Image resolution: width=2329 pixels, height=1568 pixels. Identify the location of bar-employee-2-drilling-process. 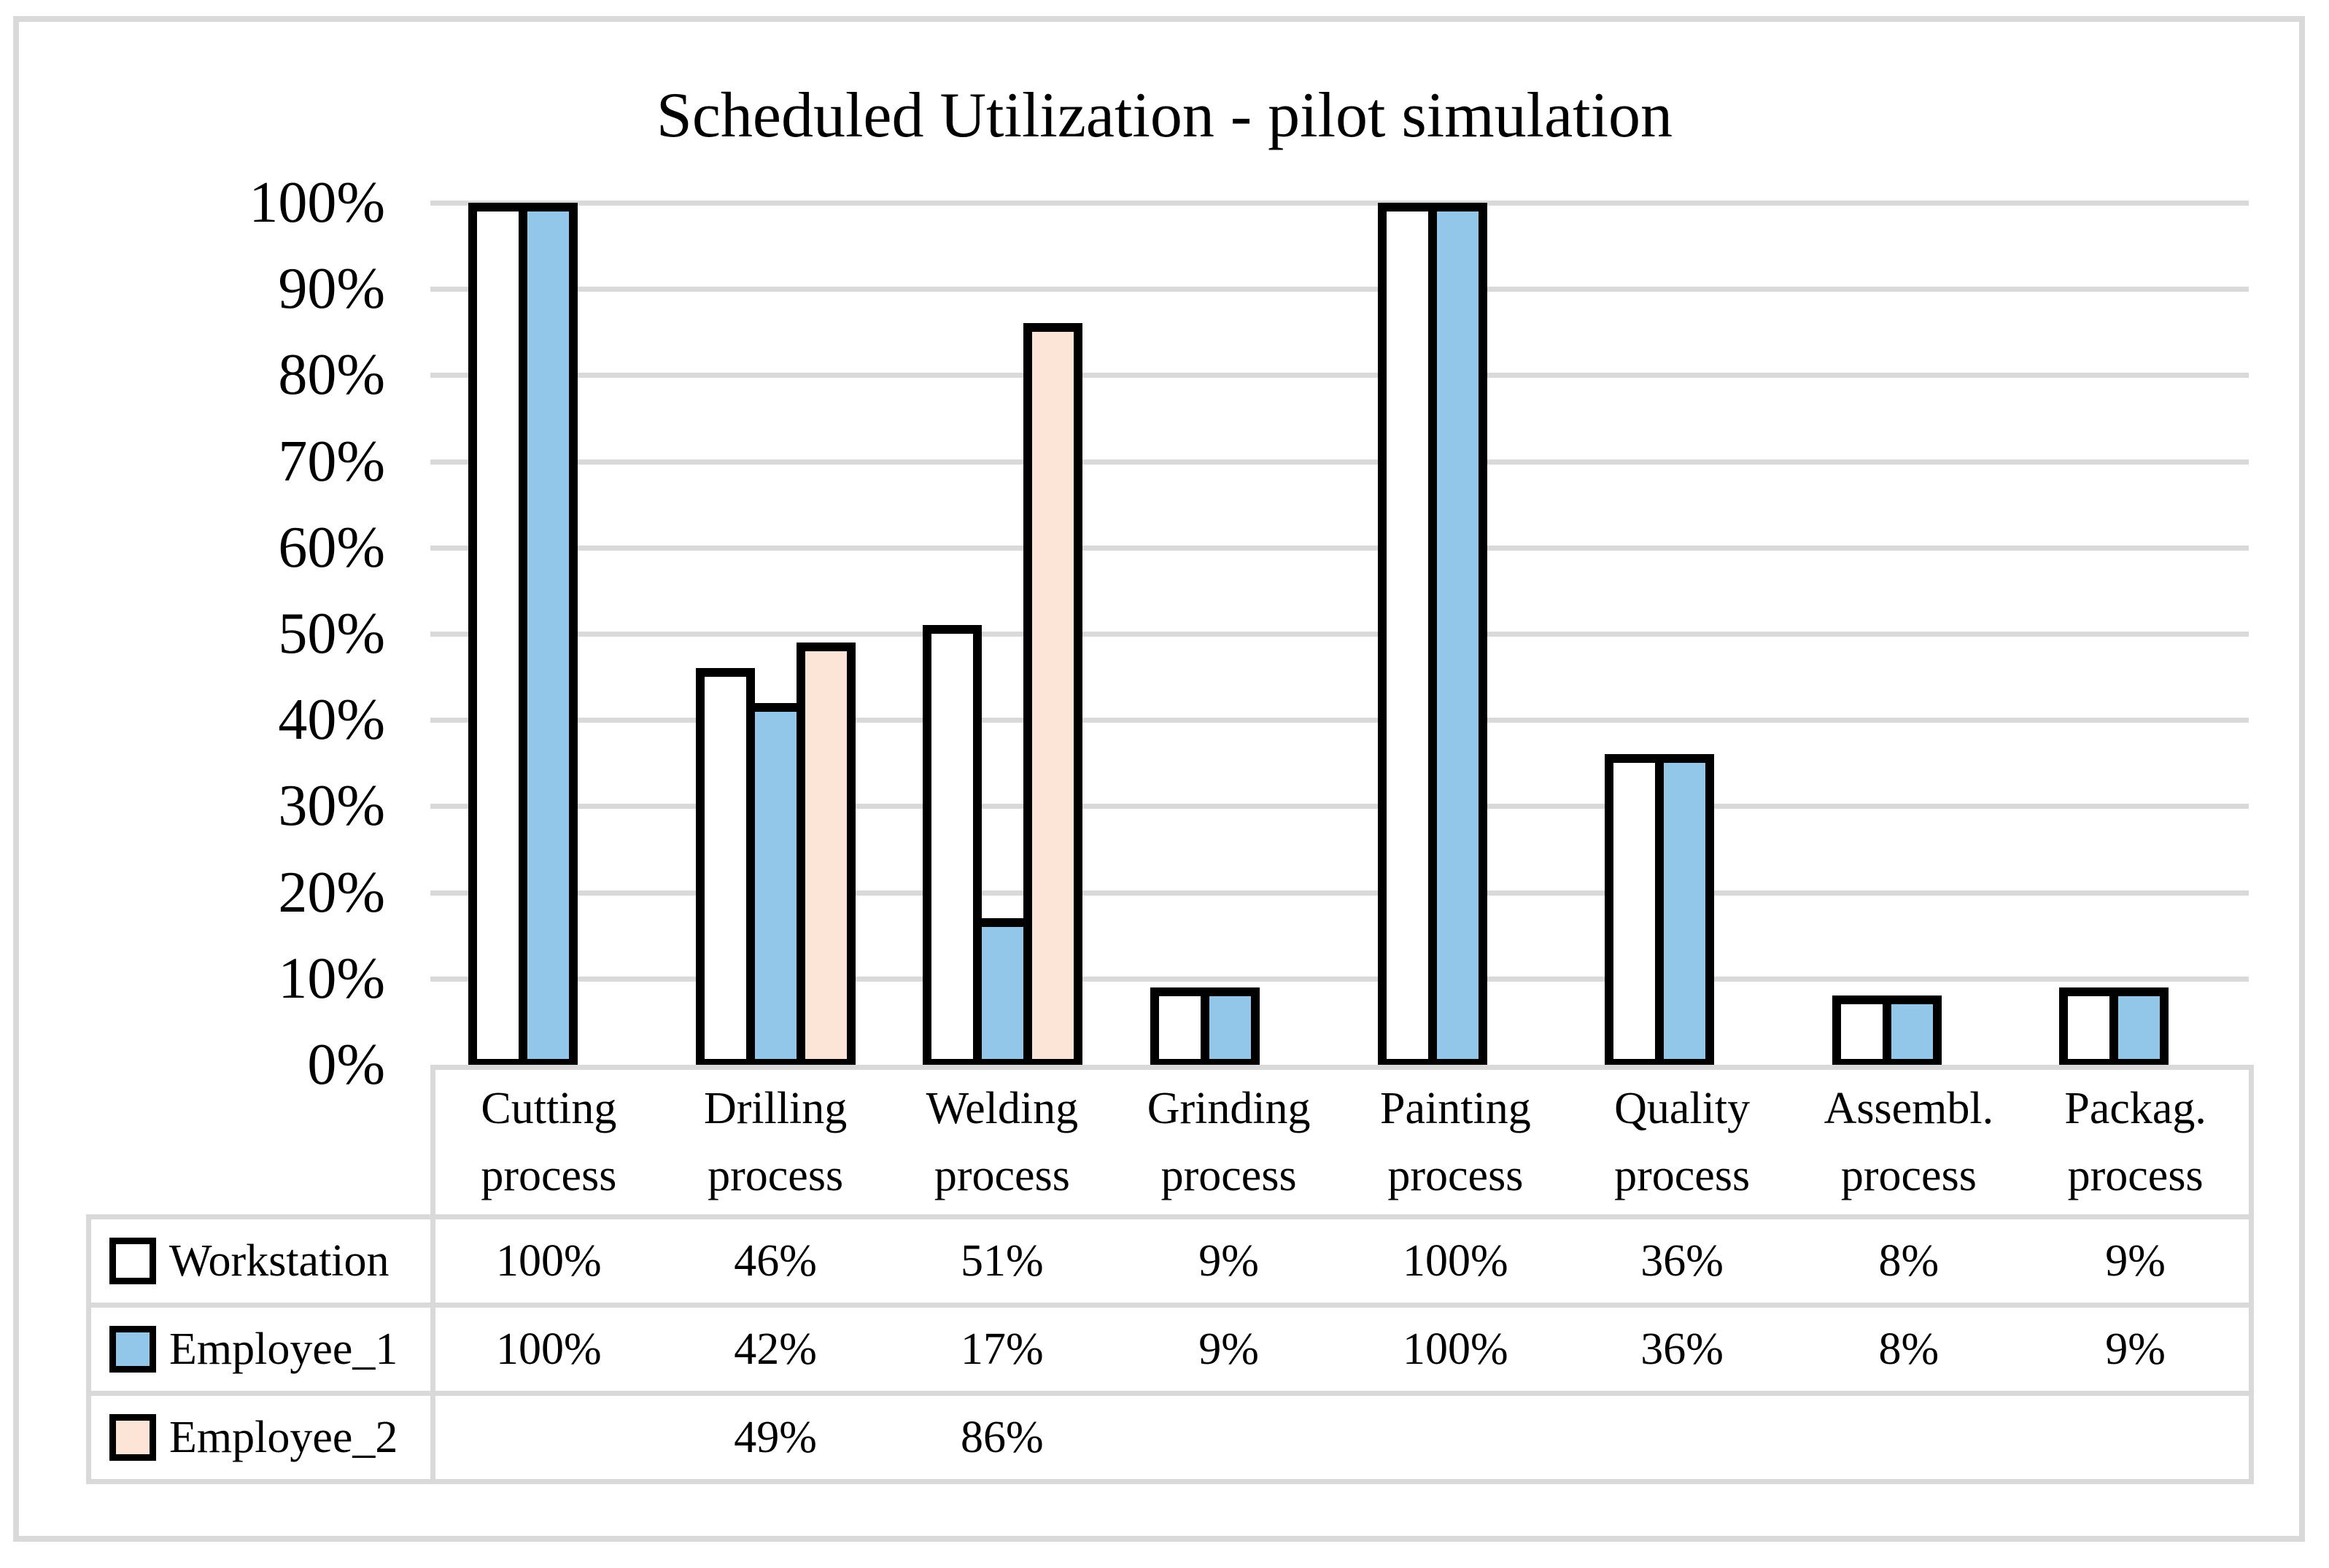
(826, 855).